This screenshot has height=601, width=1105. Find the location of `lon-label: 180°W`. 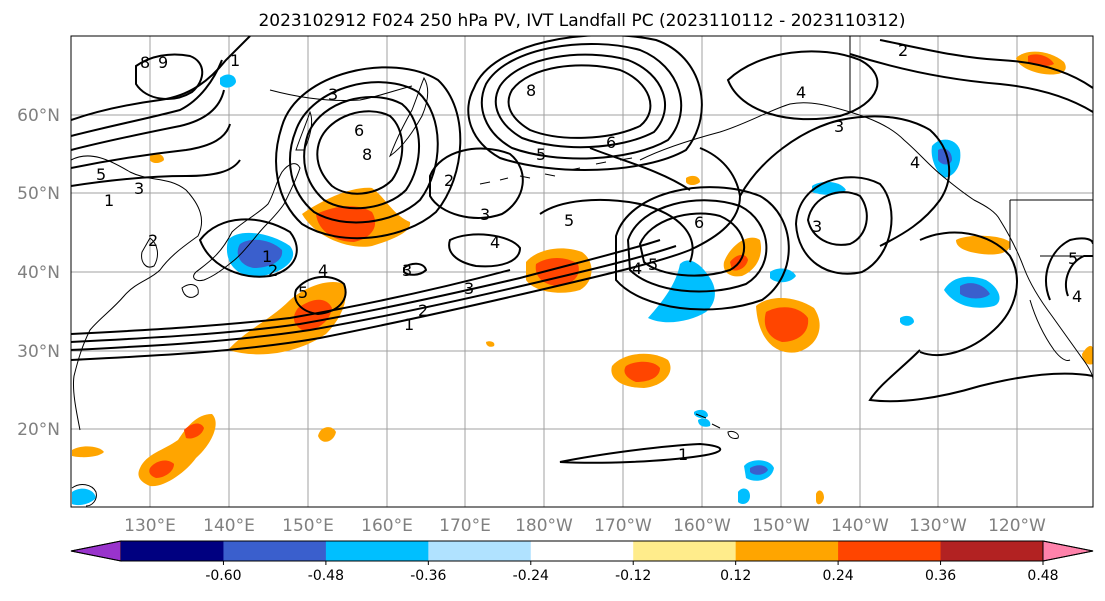

lon-label: 180°W is located at coordinates (544, 526).